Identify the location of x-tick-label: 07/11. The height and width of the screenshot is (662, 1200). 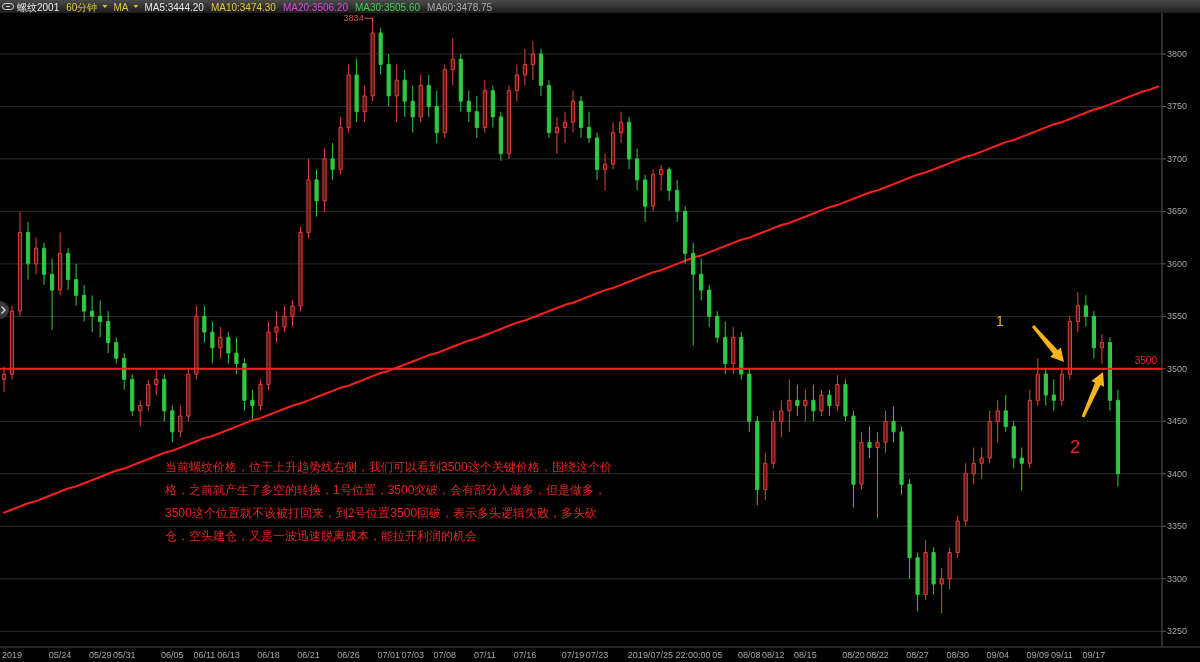
(484, 655).